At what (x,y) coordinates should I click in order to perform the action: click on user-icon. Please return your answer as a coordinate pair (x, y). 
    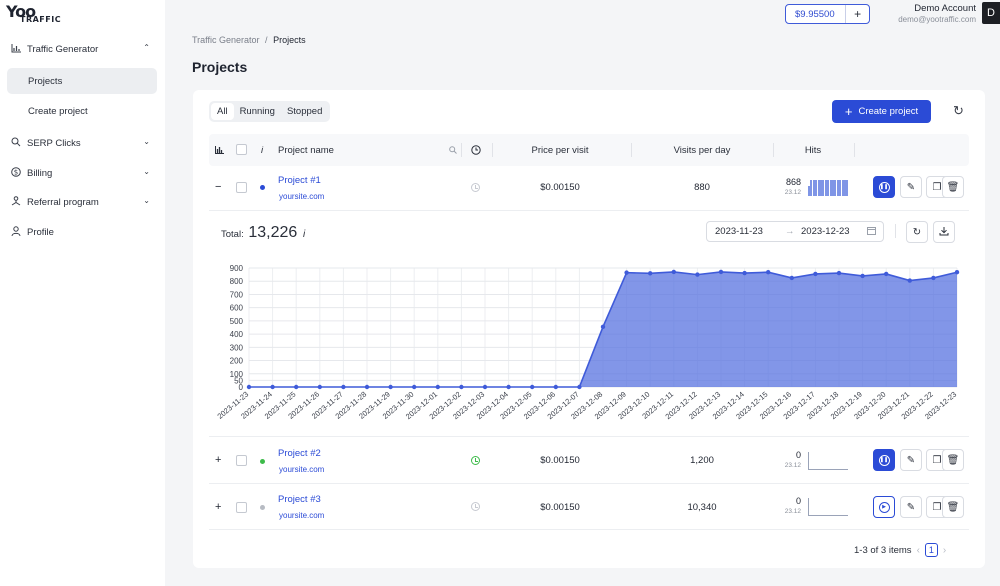
    Looking at the image, I should click on (16, 232).